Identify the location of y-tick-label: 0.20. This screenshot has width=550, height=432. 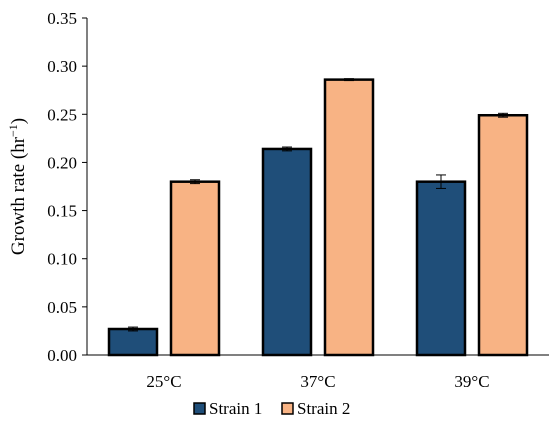
(62, 162).